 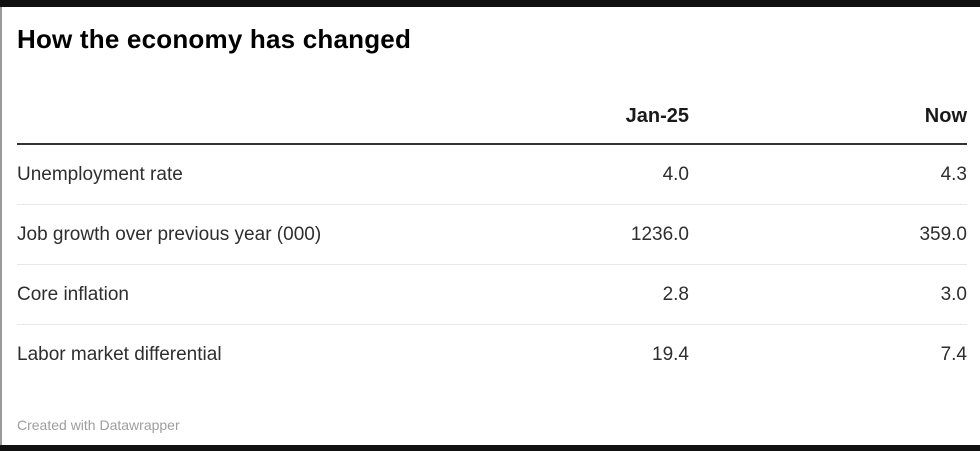 I want to click on header-row: Jan-25 Now, so click(x=492, y=124).